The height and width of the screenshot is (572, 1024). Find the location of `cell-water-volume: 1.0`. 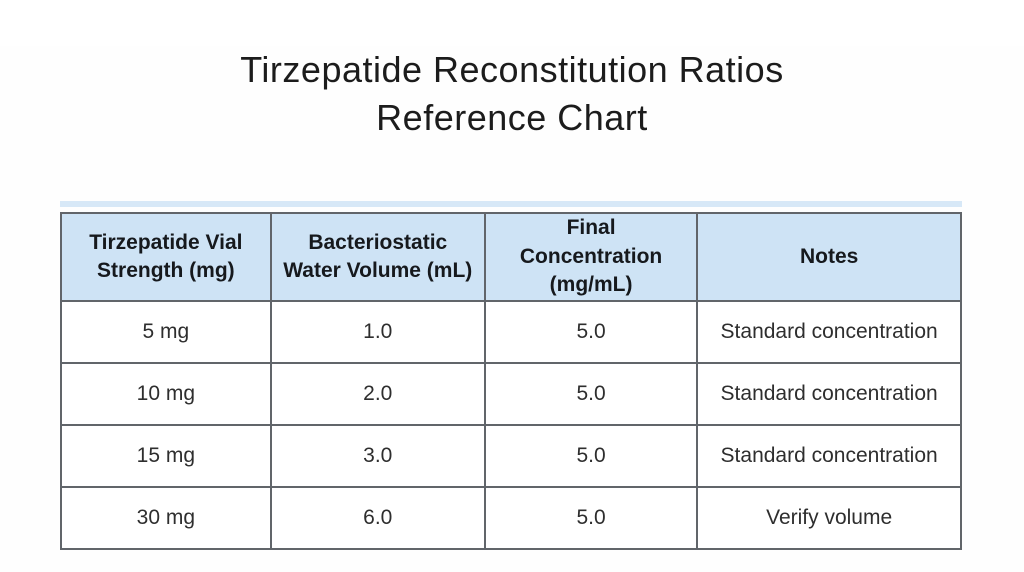

cell-water-volume: 1.0 is located at coordinates (377, 332).